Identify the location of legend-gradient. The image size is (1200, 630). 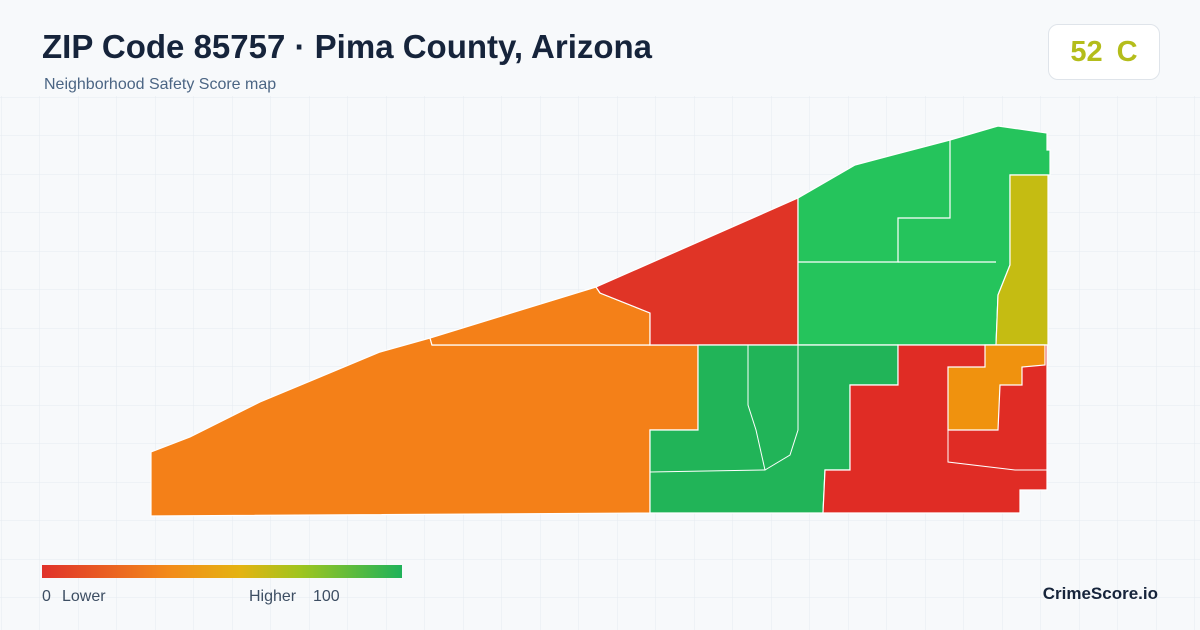
(222, 571).